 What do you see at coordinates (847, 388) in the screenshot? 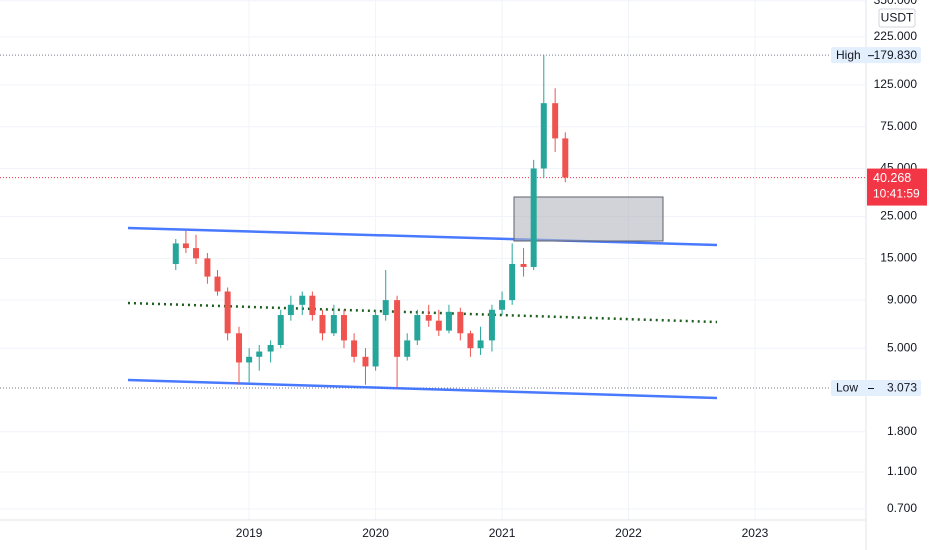
I see `marker-name: Low` at bounding box center [847, 388].